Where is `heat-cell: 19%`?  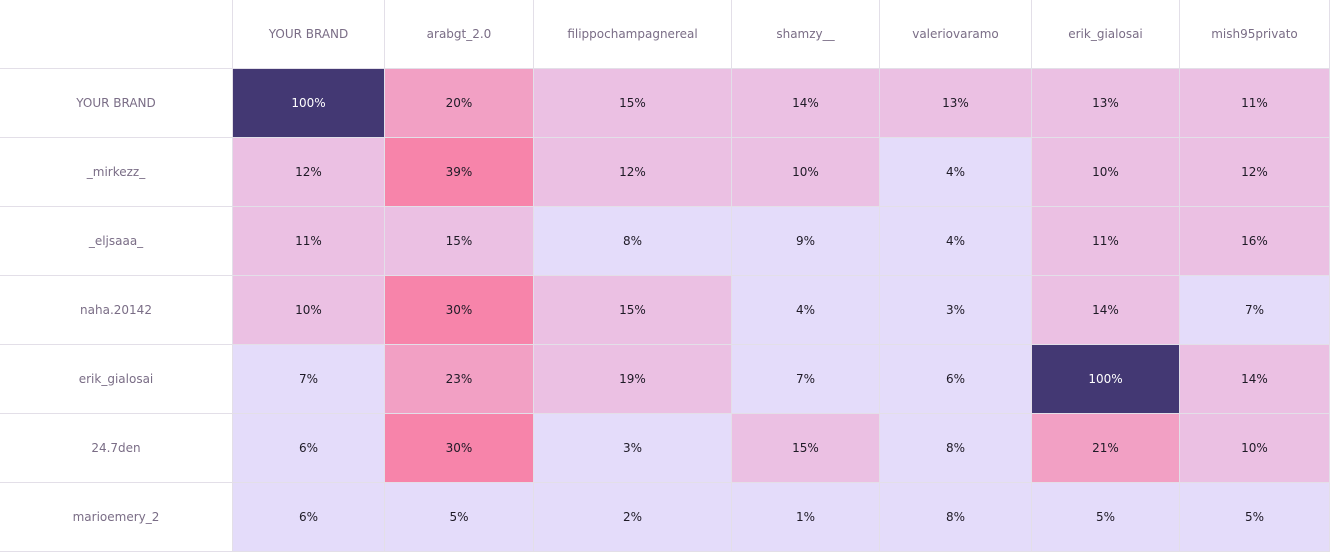 heat-cell: 19% is located at coordinates (633, 379).